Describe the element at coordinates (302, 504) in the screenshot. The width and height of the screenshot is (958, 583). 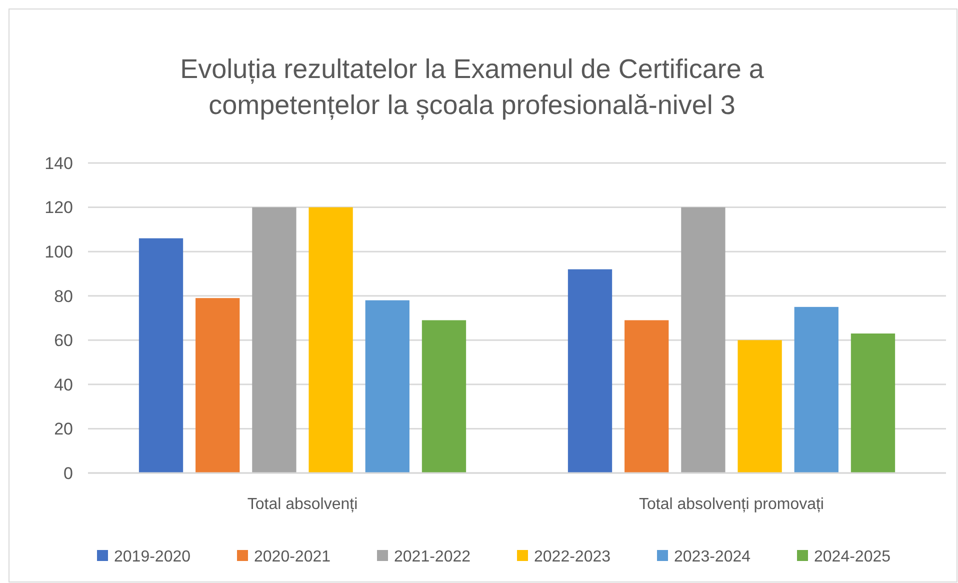
I see `x-tick-label: Total absolvenți` at that location.